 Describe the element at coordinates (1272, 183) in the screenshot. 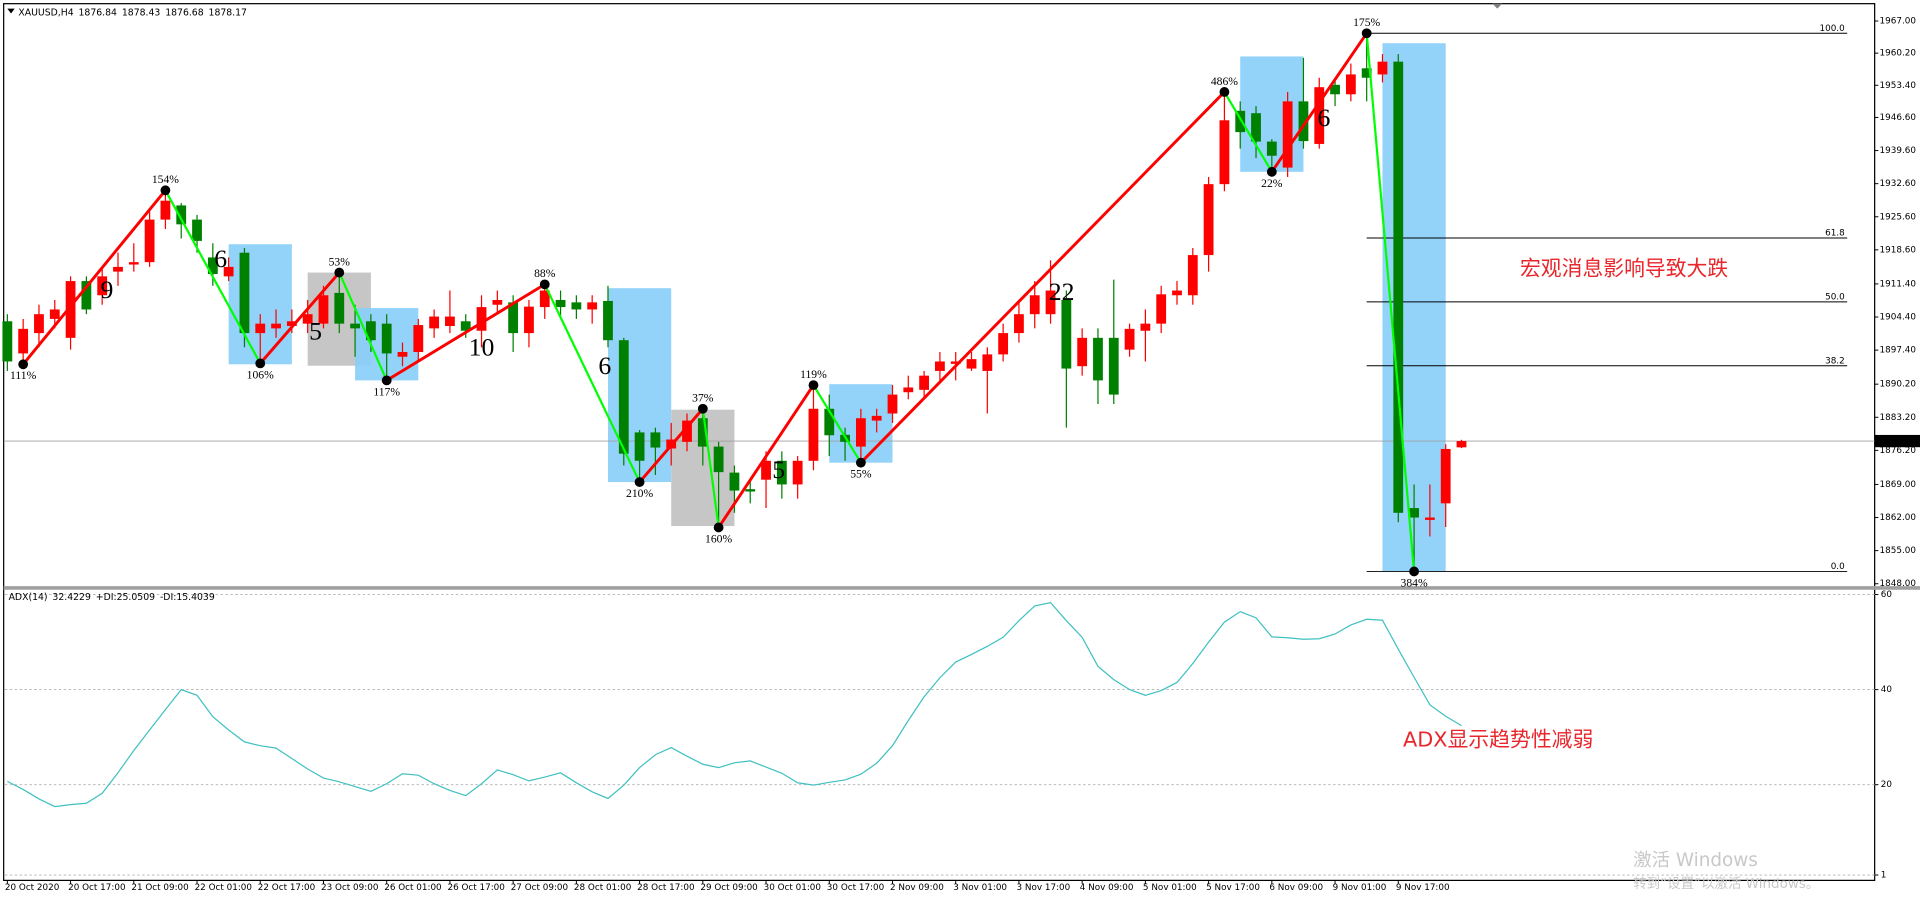

I see `pivot-label: 22%` at that location.